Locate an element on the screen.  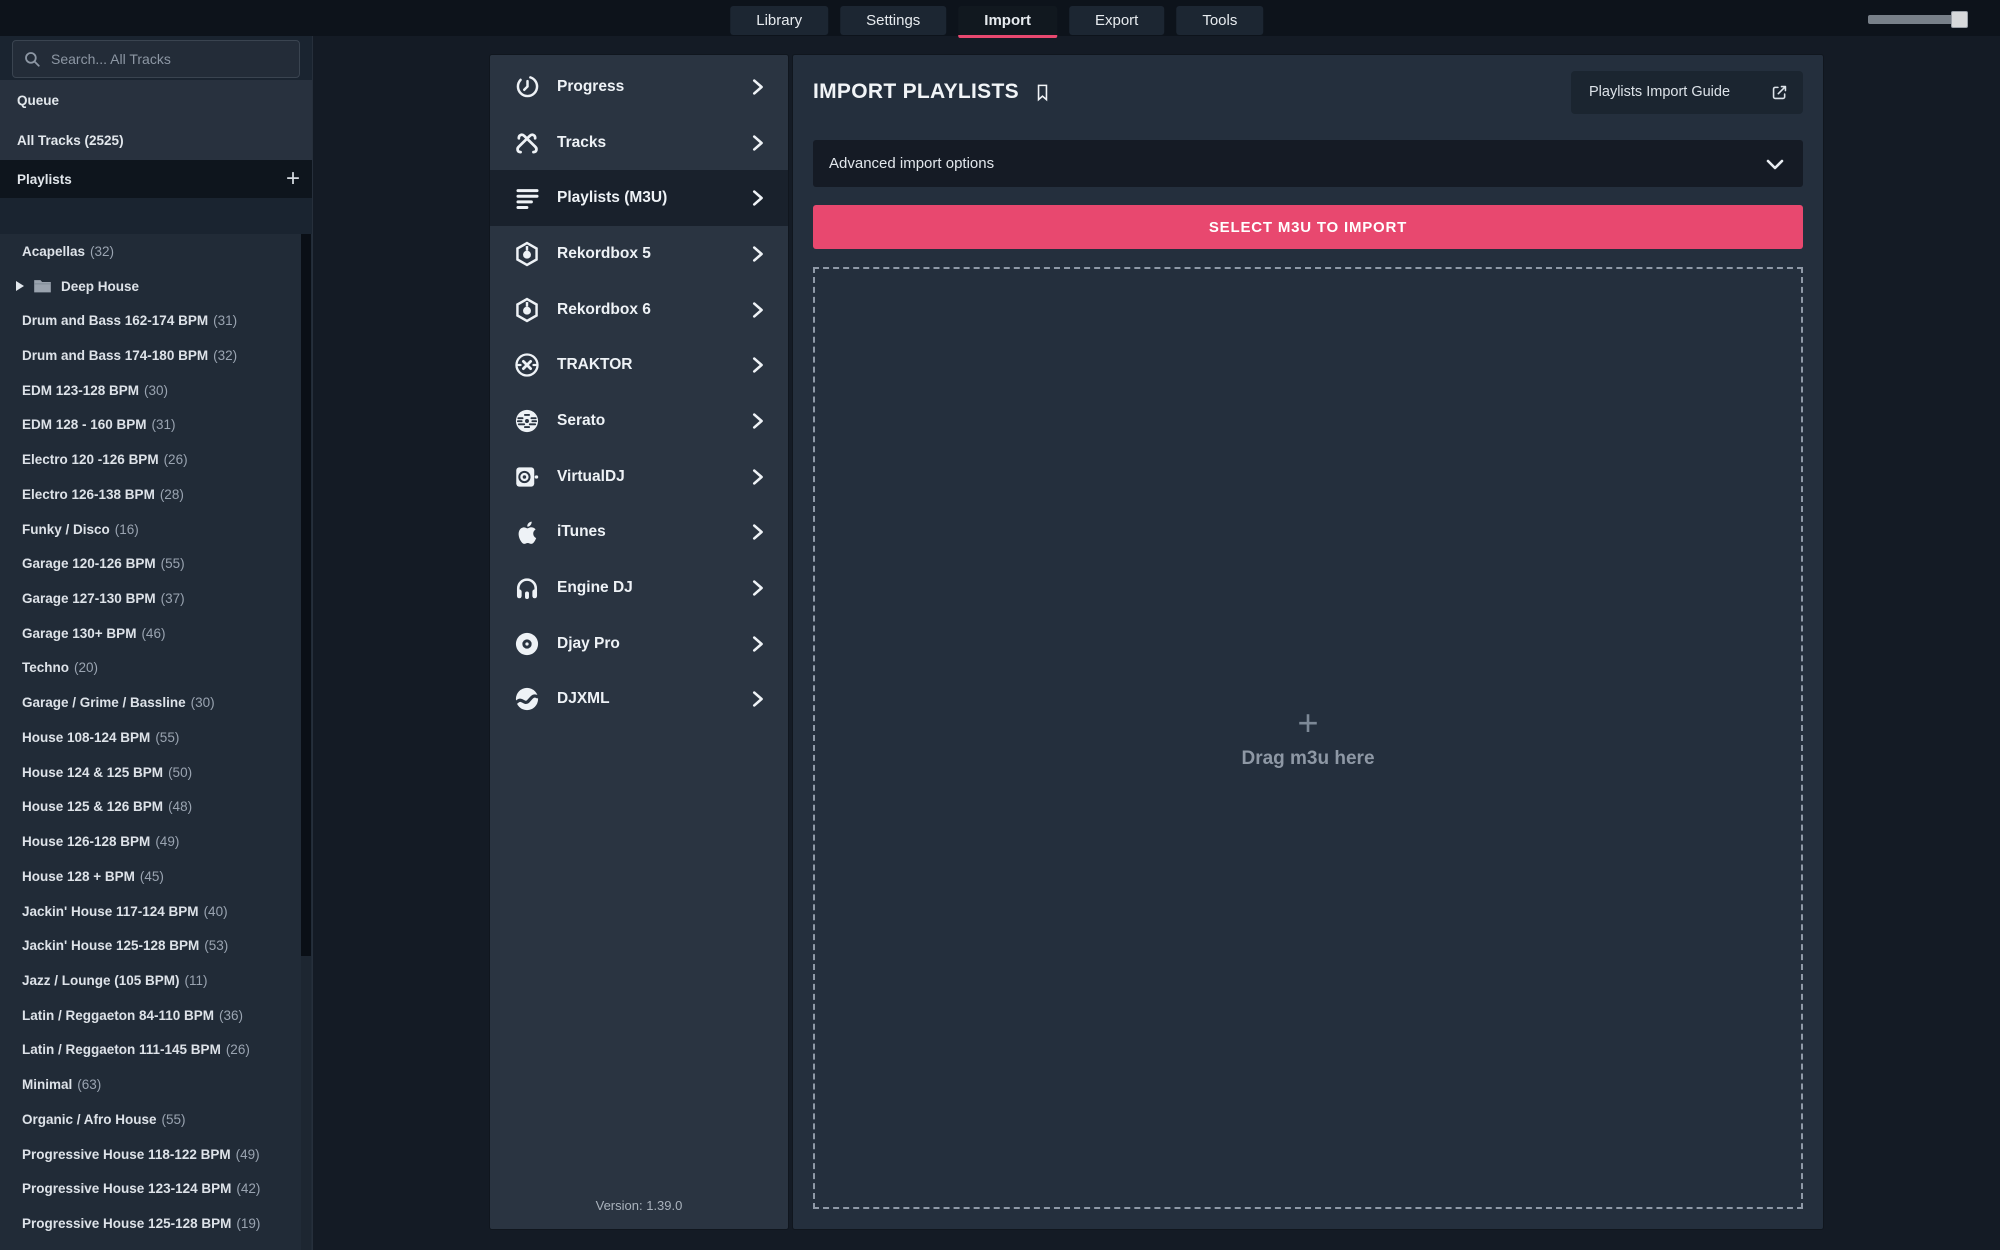
playlists-header: Playlists + is located at coordinates (156, 179).